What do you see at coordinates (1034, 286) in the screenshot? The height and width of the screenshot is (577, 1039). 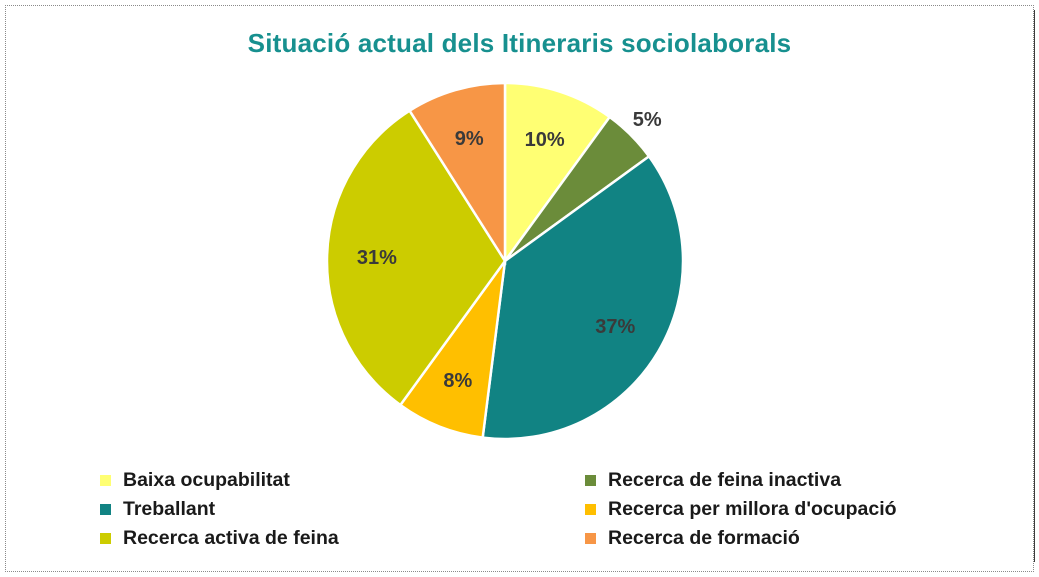 I see `frame-edge` at bounding box center [1034, 286].